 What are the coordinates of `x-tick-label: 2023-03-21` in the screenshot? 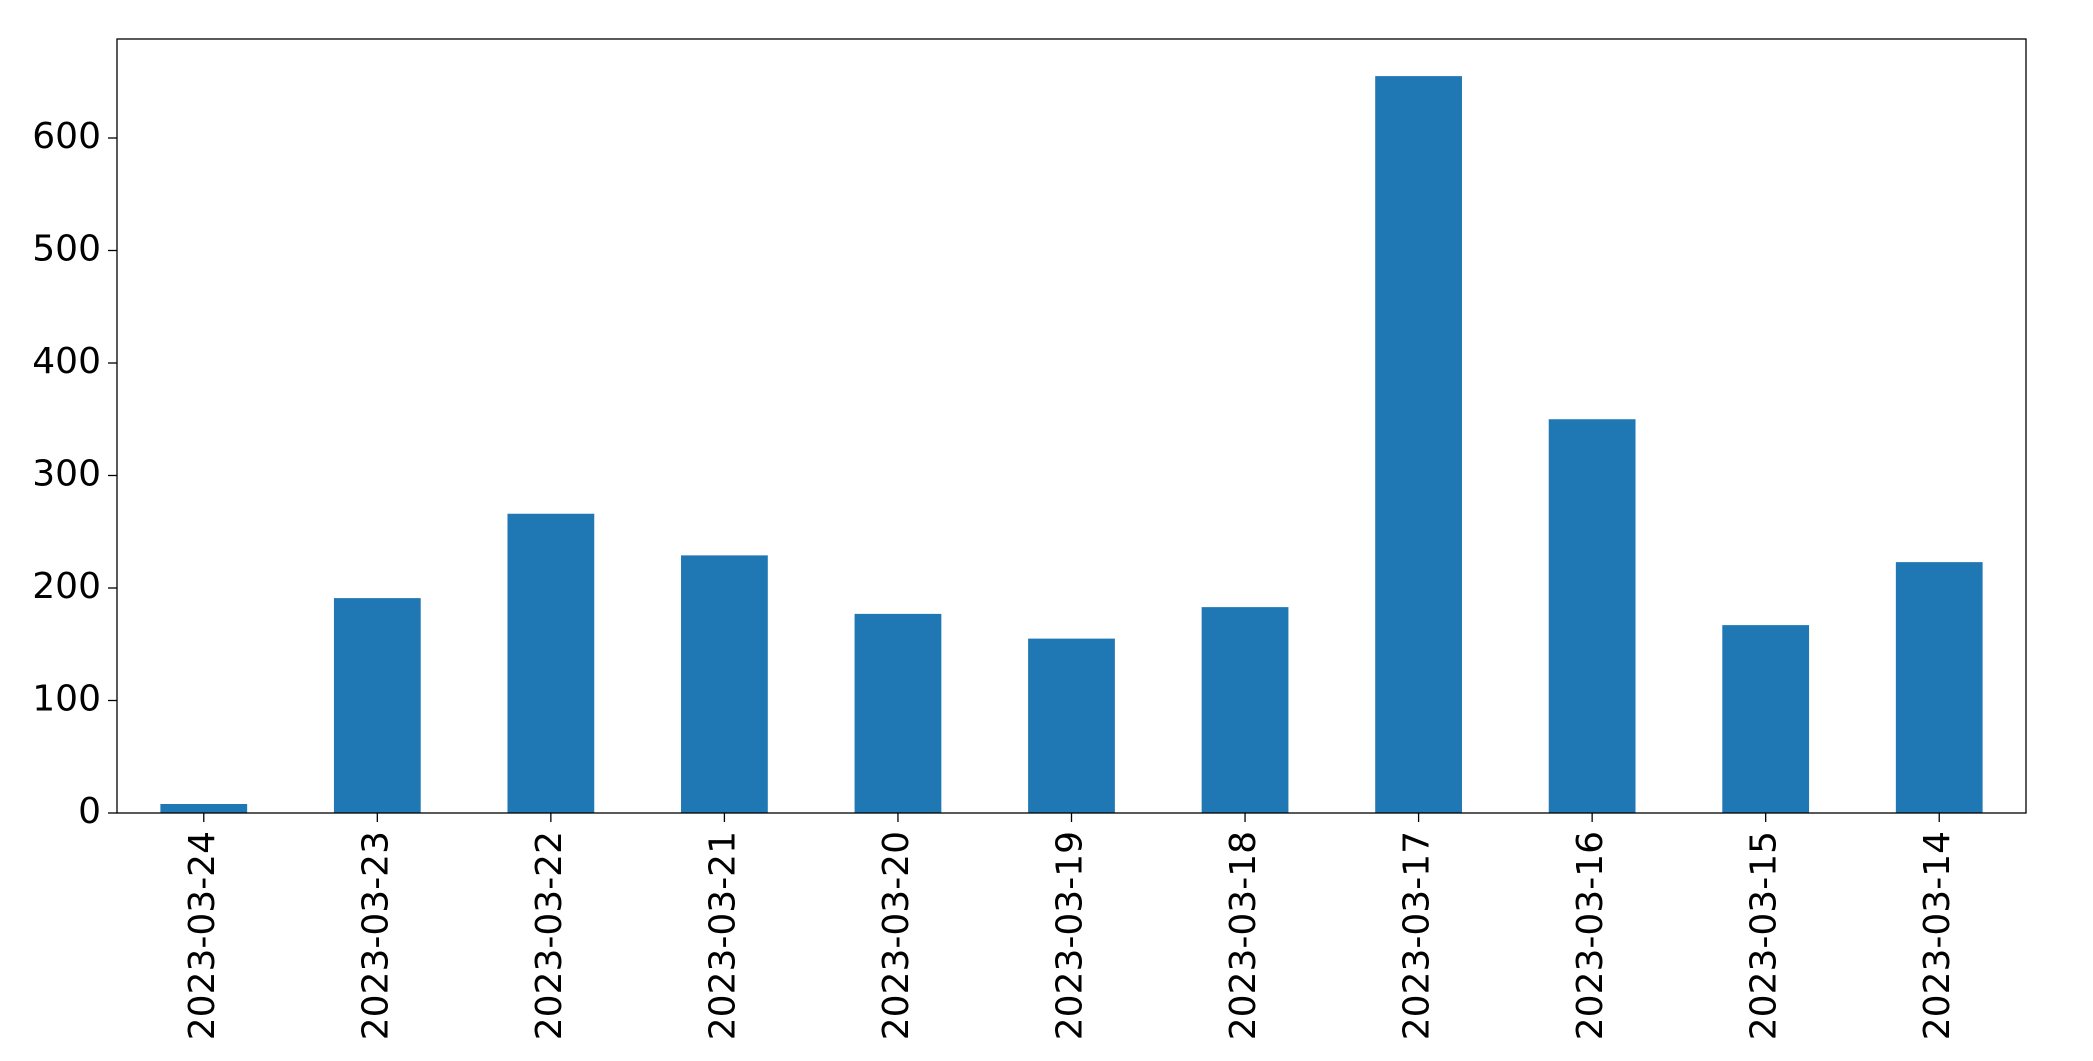 It's located at (722, 935).